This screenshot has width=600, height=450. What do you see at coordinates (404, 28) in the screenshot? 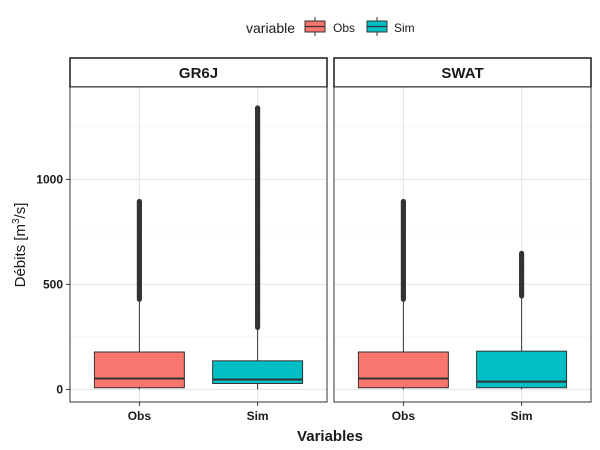
I see `legend-label-sim: Sim` at bounding box center [404, 28].